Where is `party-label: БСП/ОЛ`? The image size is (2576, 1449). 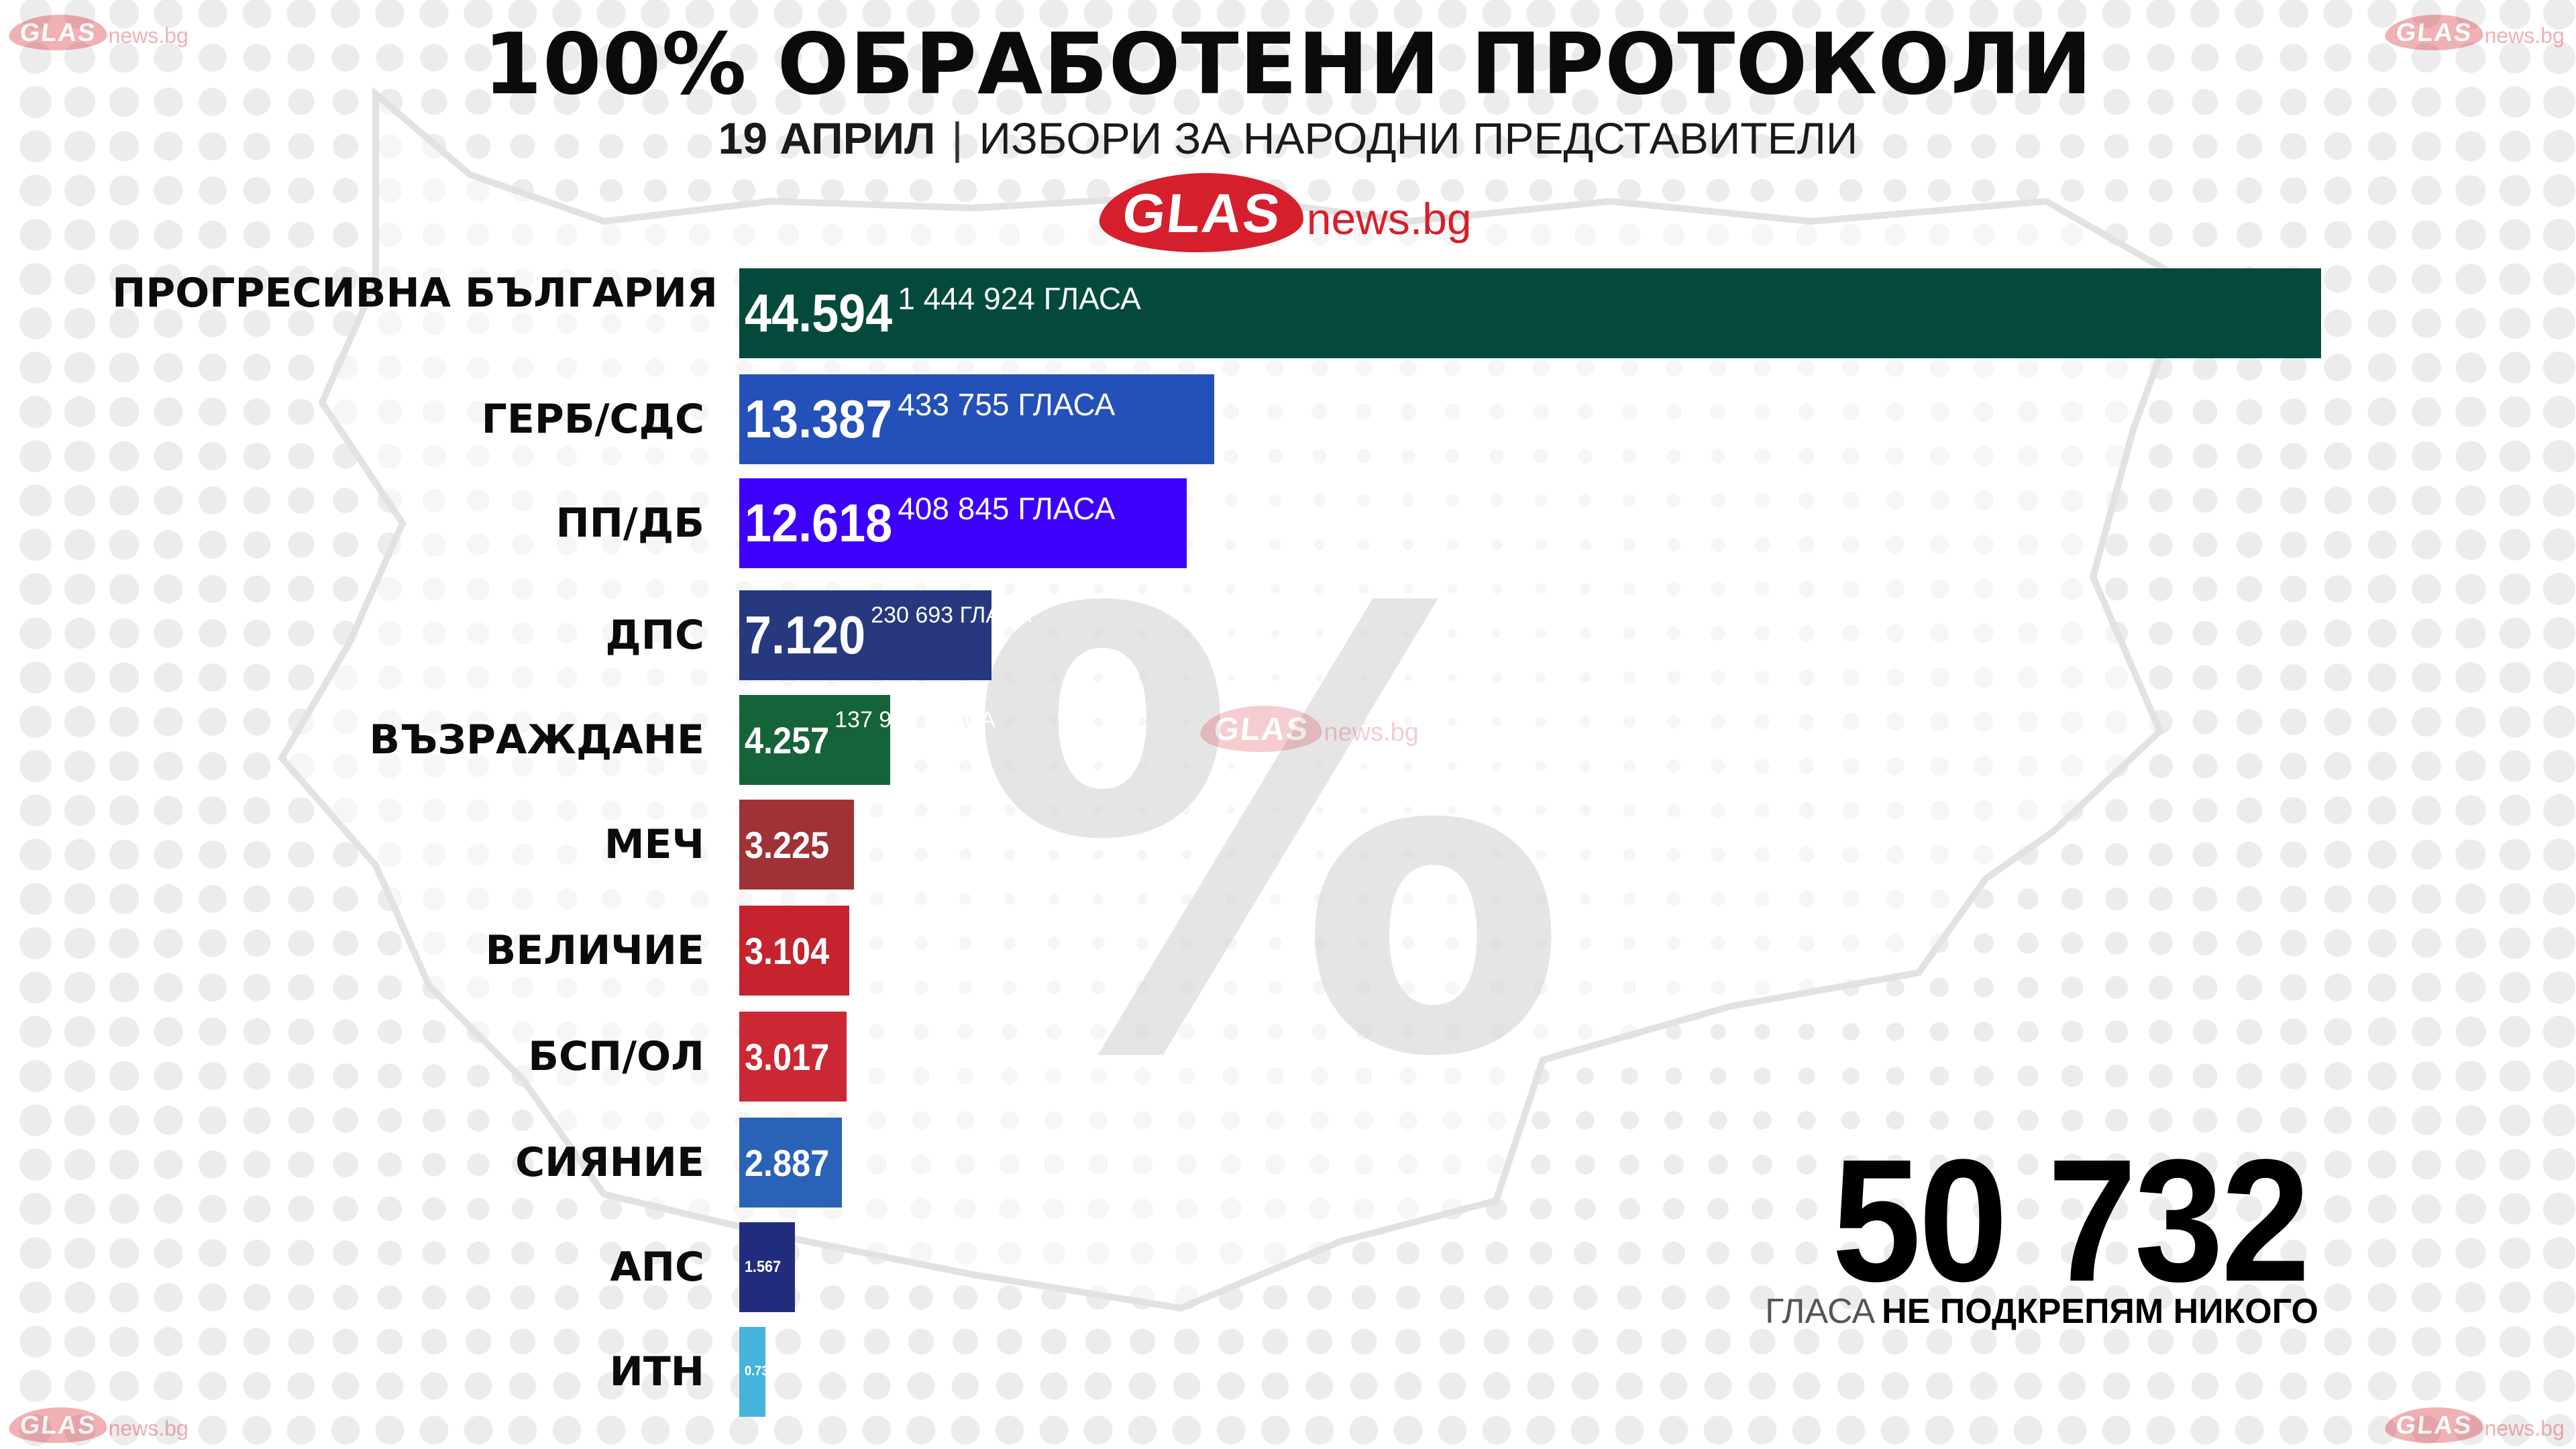
party-label: БСП/ОЛ is located at coordinates (616, 1056).